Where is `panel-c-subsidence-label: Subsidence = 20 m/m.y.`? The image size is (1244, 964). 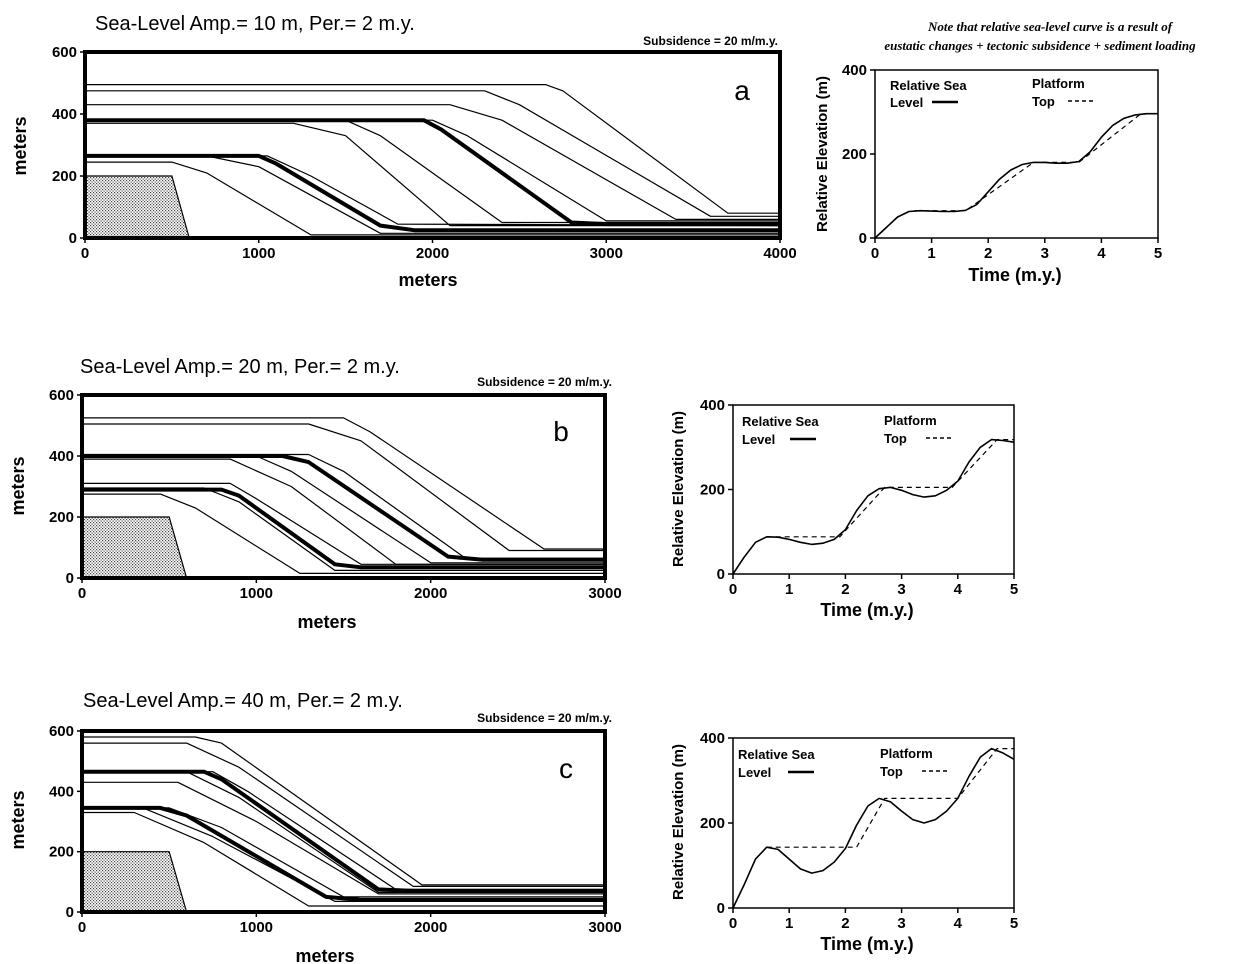 panel-c-subsidence-label: Subsidence = 20 m/m.y. is located at coordinates (544, 718).